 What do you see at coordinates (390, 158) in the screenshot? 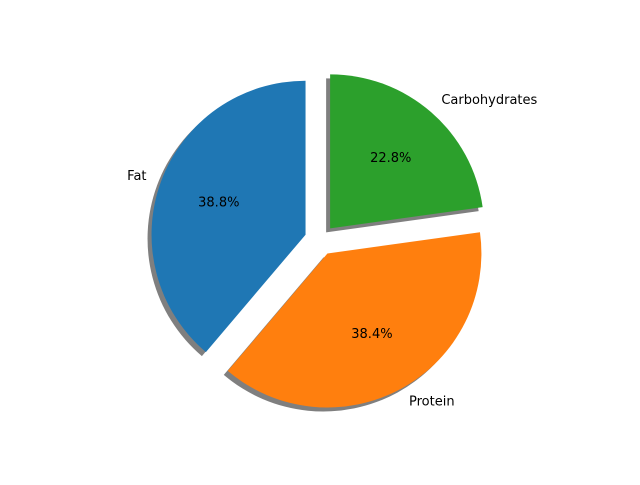
I see `slice-percent-carbohydrates: 22.8%` at bounding box center [390, 158].